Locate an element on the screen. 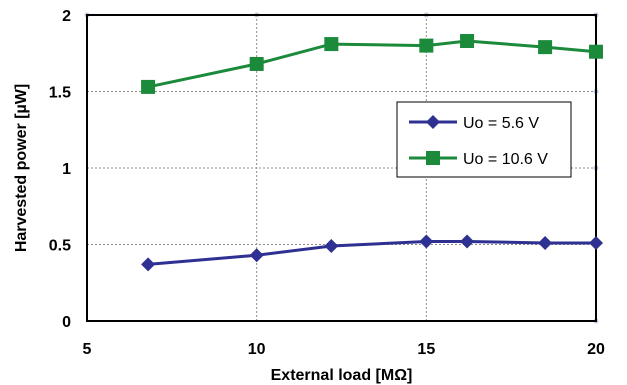 The image size is (627, 385). legend: Uo = 5.6 V Uo = 10.6 V is located at coordinates (484, 139).